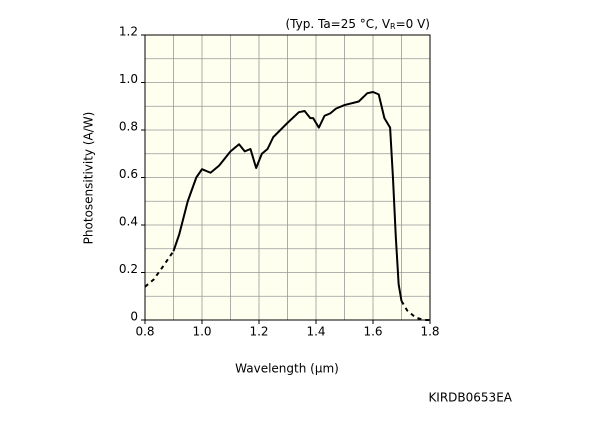  I want to click on x-tick-label: 1.8, so click(429, 332).